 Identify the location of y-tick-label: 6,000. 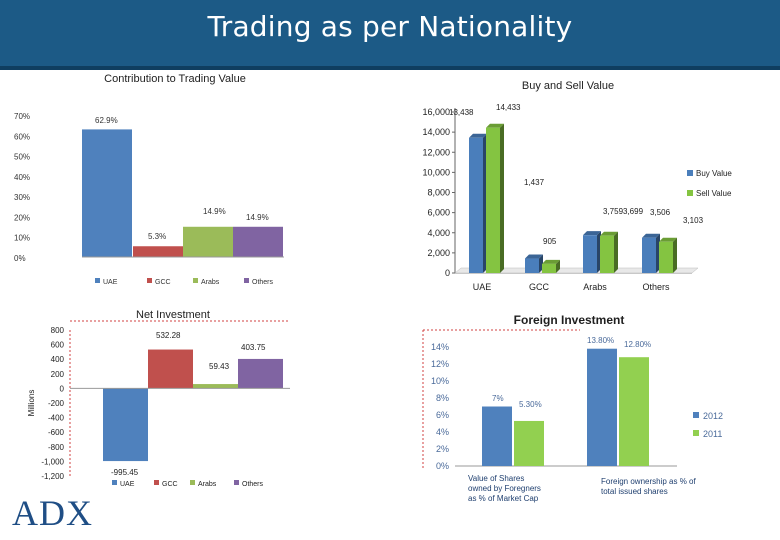
(438, 213).